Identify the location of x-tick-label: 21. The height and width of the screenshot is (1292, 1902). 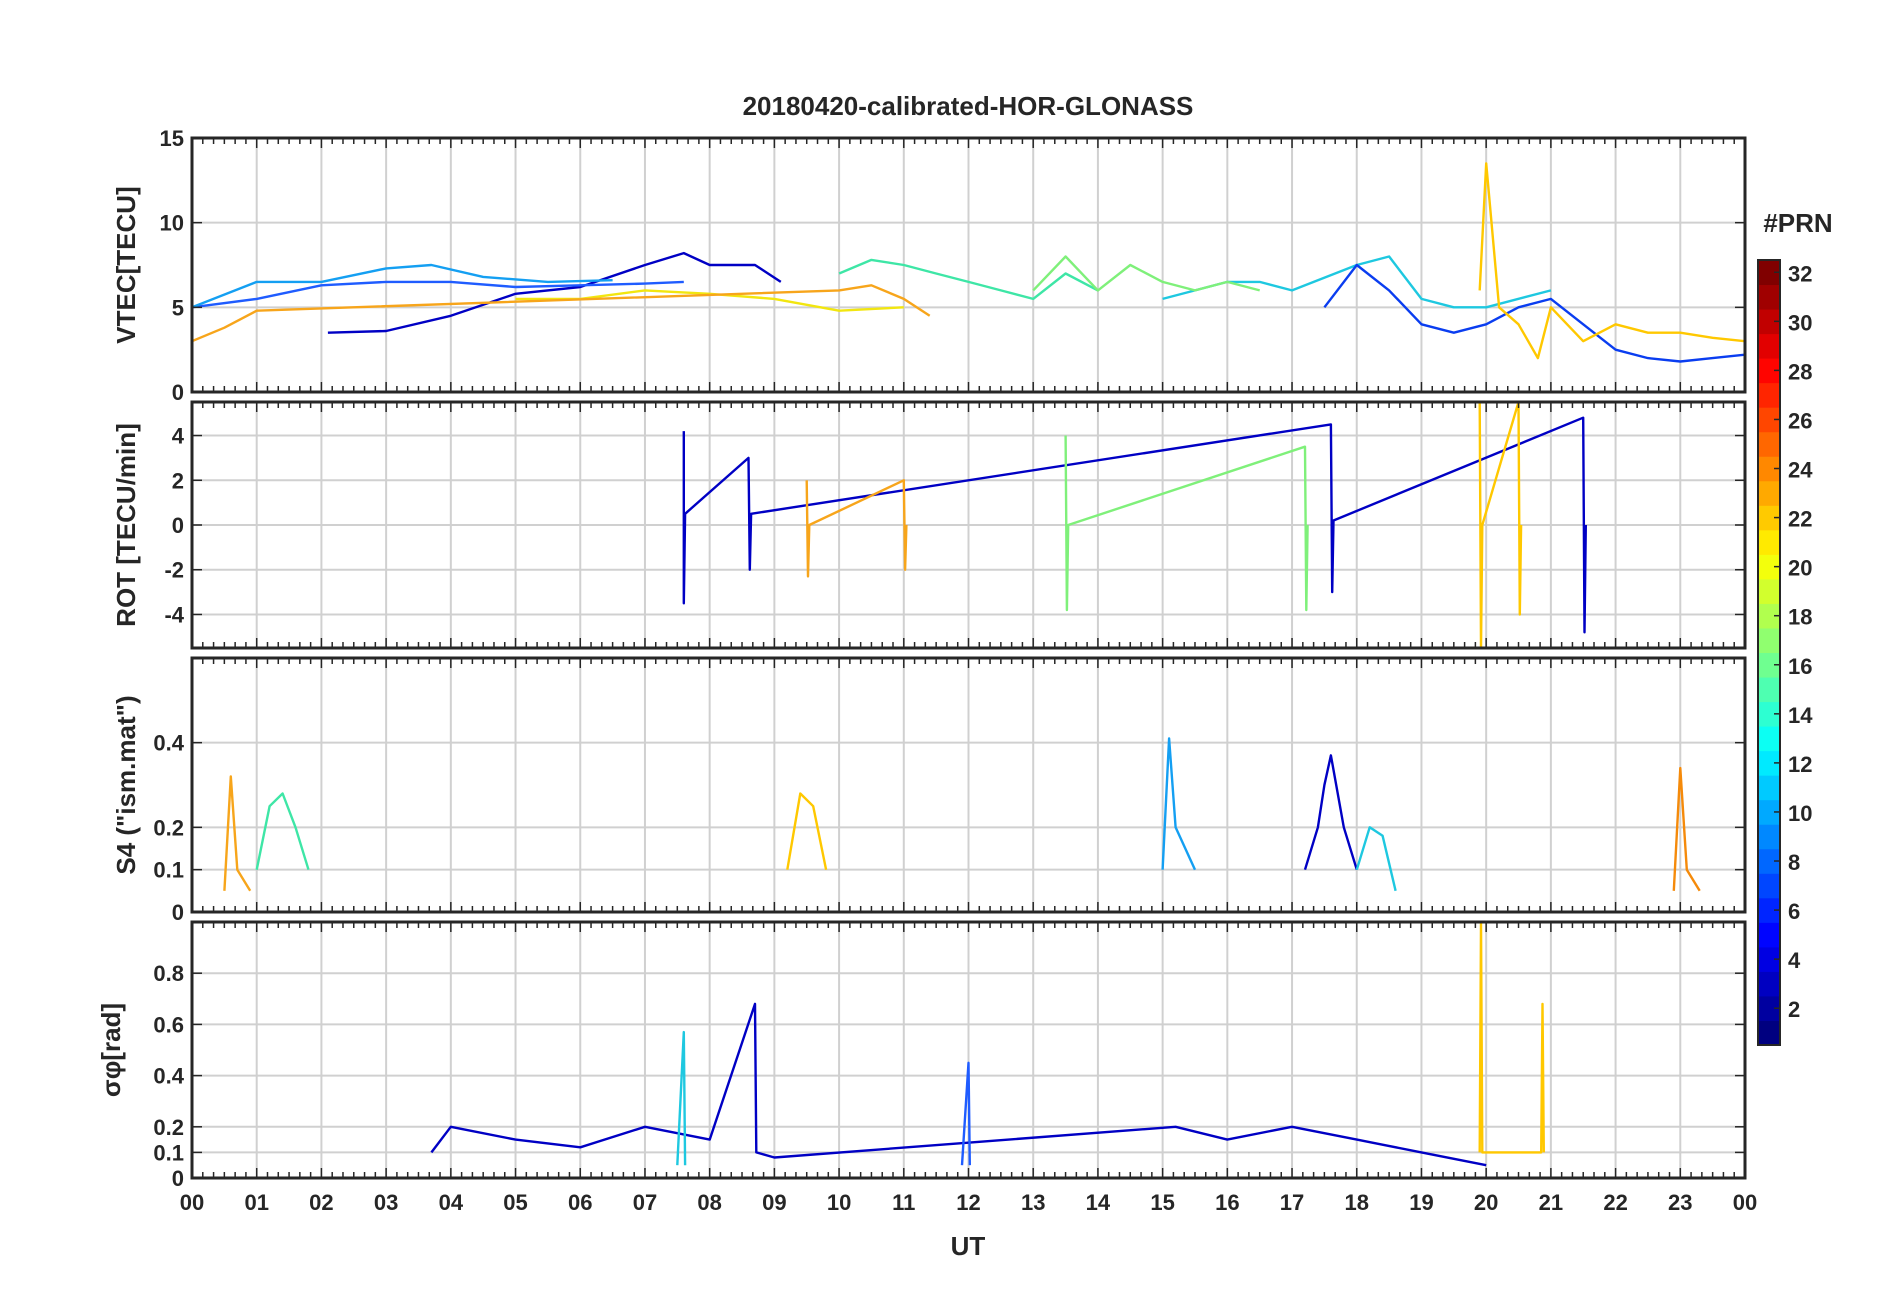
(1551, 1202).